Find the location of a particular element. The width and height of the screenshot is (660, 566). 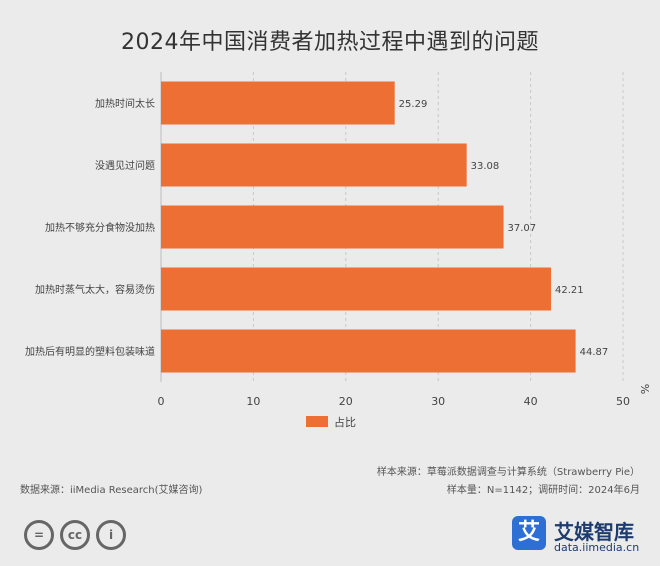

value-label: 25.29 is located at coordinates (413, 104).